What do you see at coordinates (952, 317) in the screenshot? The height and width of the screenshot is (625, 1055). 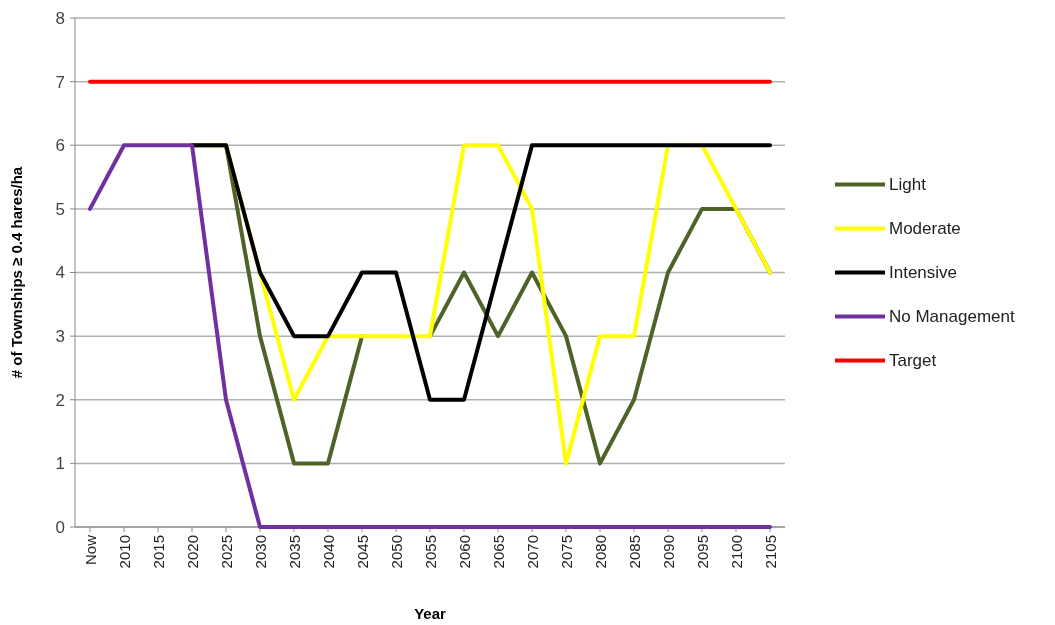 I see `legend-label: No Management` at bounding box center [952, 317].